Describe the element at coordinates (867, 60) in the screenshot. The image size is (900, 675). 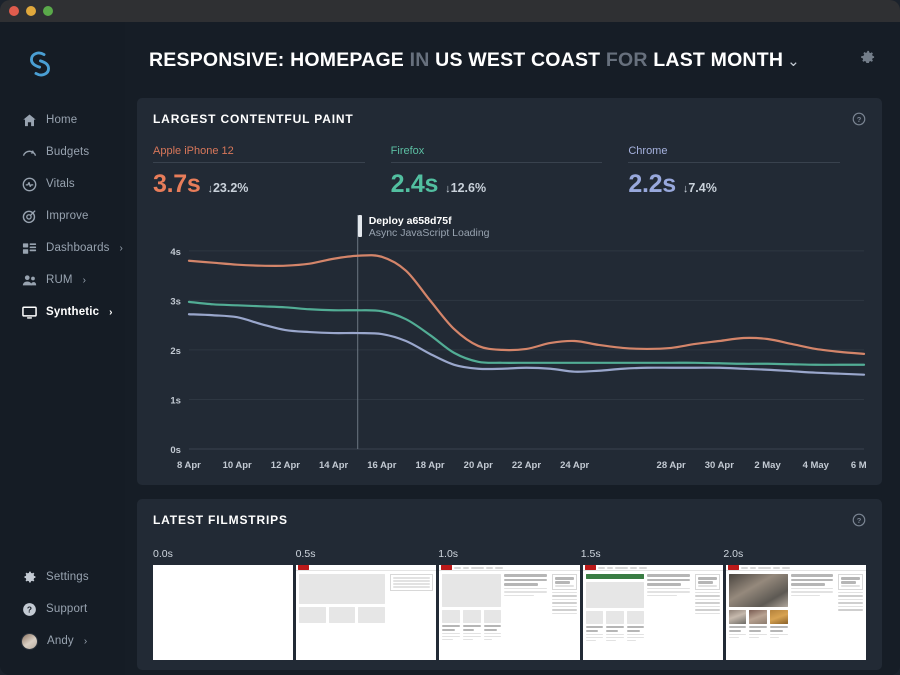
I see `settings-button` at that location.